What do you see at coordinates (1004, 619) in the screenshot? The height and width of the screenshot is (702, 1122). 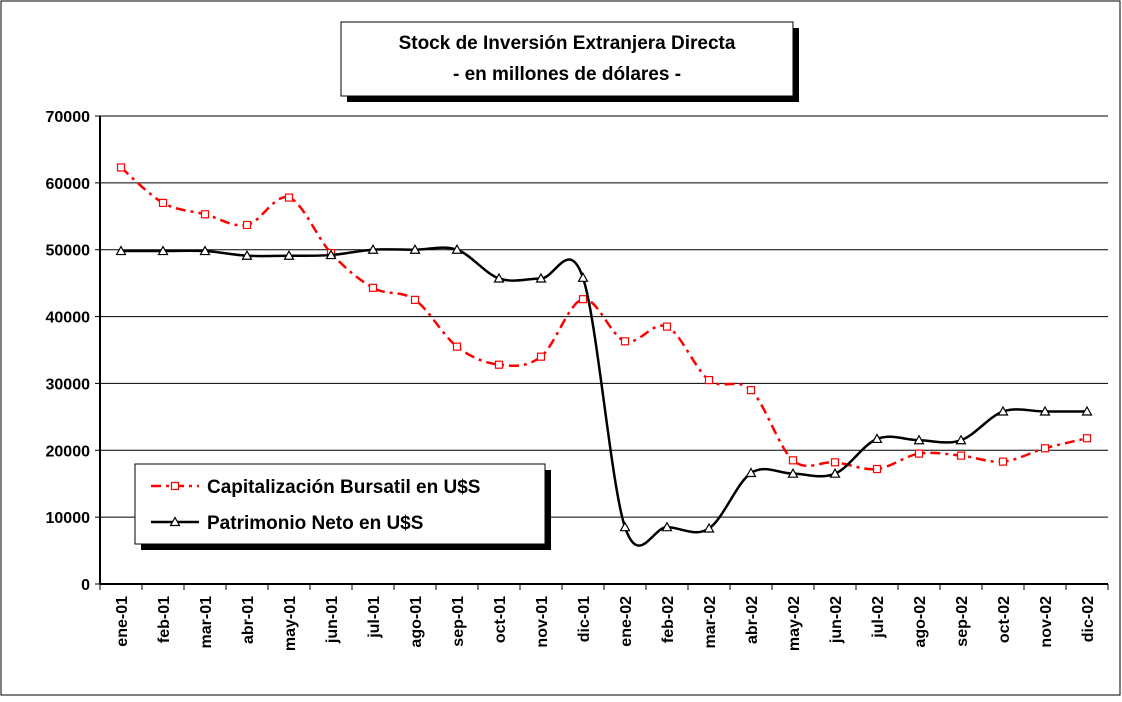 I see `x-tick-label: oct-02` at bounding box center [1004, 619].